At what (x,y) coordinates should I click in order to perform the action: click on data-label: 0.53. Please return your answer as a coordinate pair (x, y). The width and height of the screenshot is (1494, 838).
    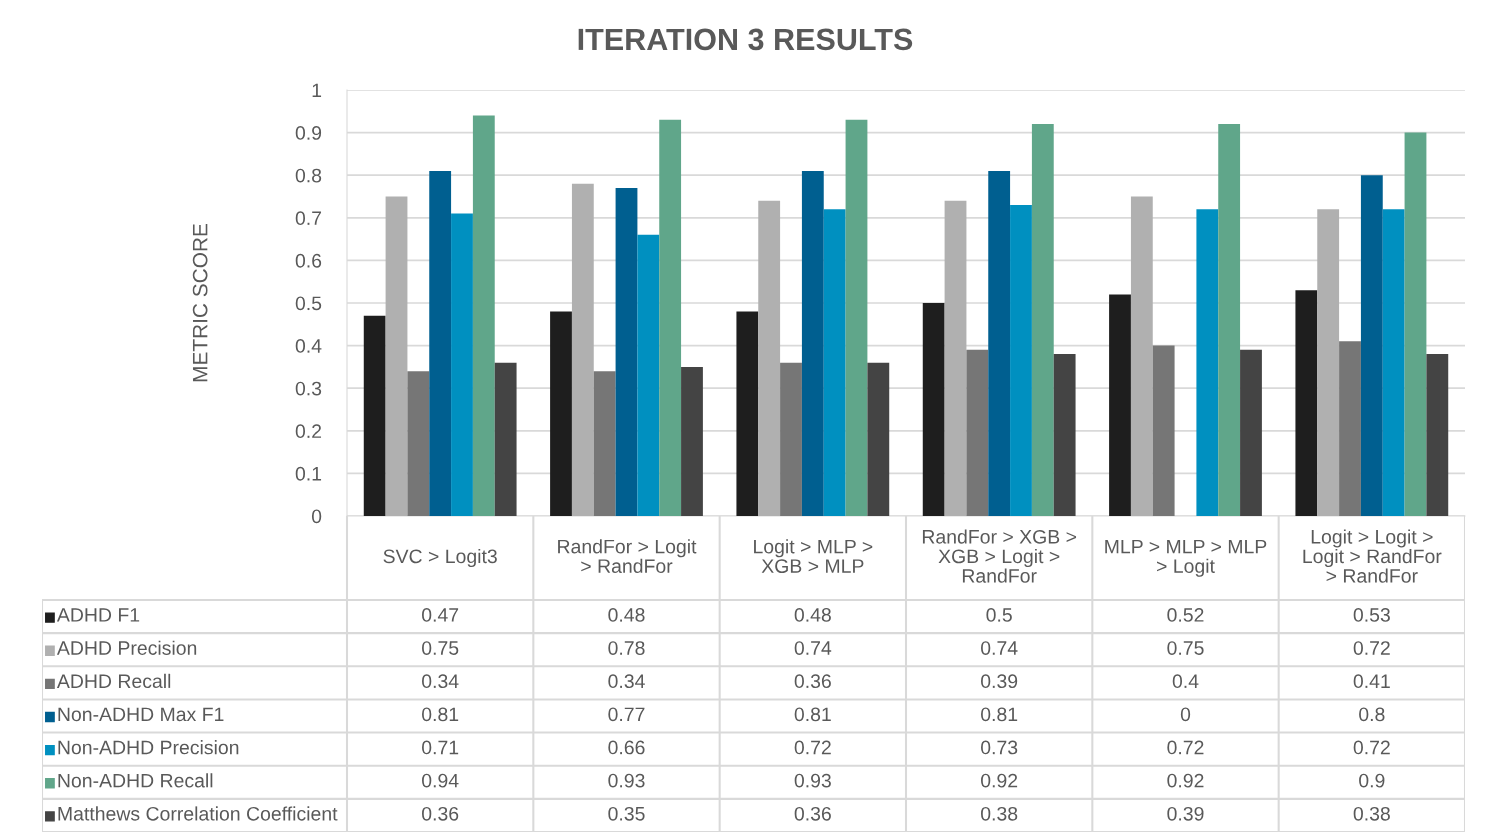
    Looking at the image, I should click on (1371, 615).